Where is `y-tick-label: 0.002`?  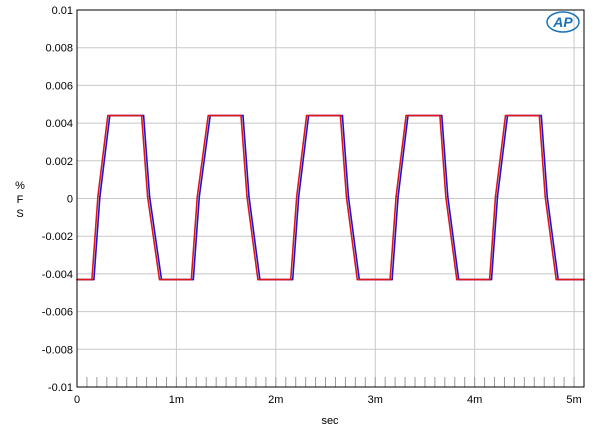
y-tick-label: 0.002 is located at coordinates (59, 162).